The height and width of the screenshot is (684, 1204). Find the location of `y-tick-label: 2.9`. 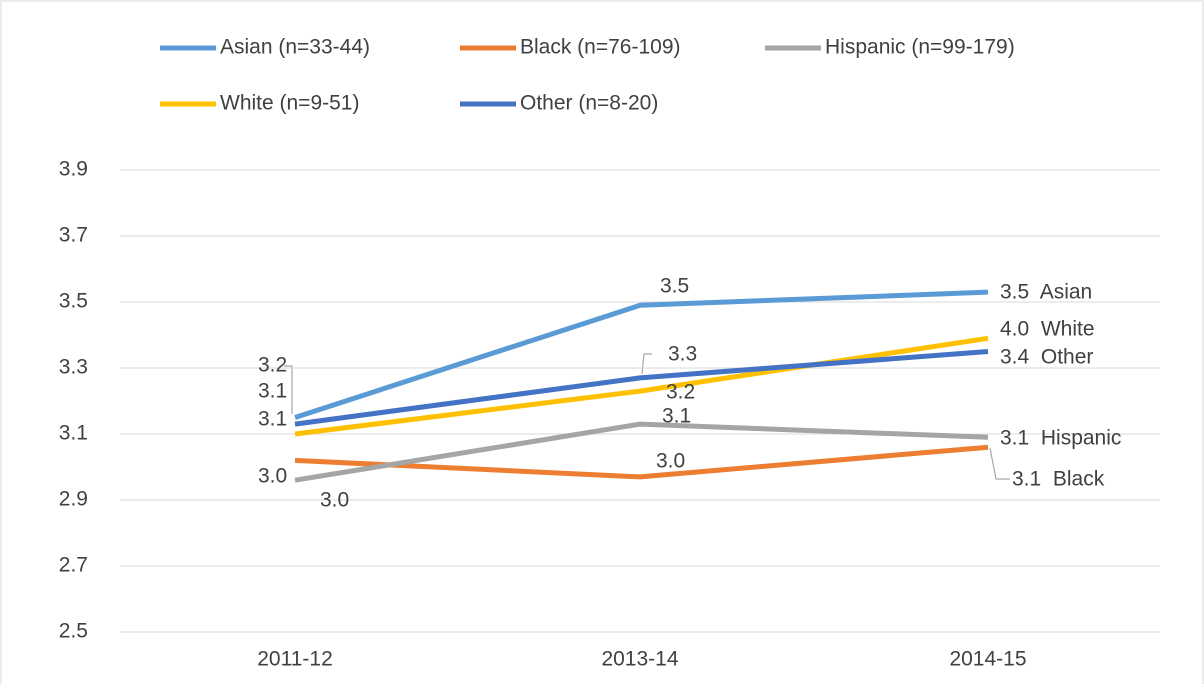

y-tick-label: 2.9 is located at coordinates (73, 499).